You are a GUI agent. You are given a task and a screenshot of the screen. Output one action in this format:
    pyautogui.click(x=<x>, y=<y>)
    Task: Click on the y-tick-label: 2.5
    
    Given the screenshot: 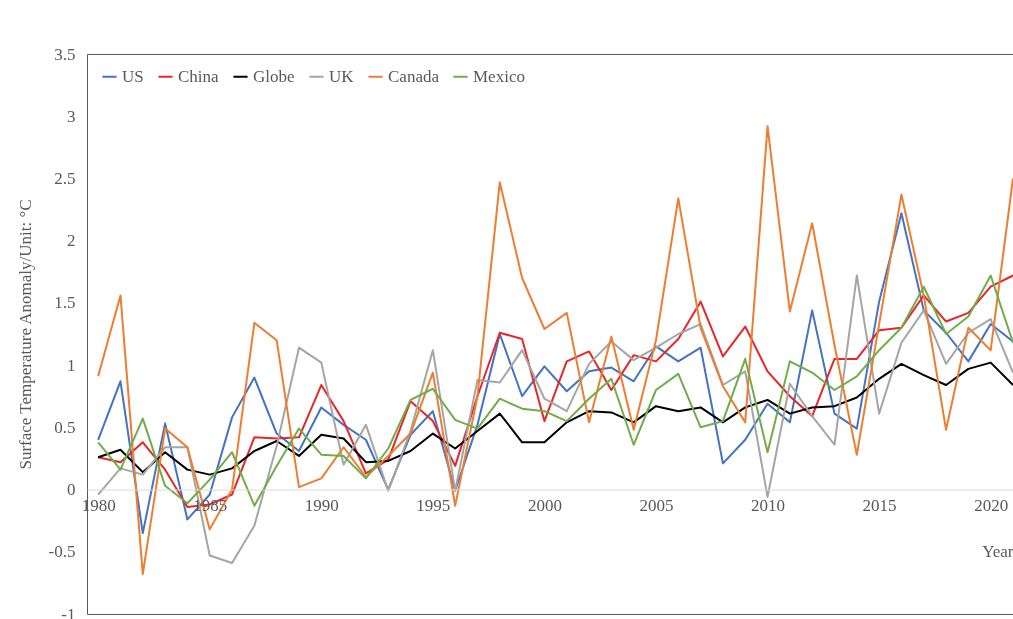 What is the action you would take?
    pyautogui.click(x=65, y=178)
    